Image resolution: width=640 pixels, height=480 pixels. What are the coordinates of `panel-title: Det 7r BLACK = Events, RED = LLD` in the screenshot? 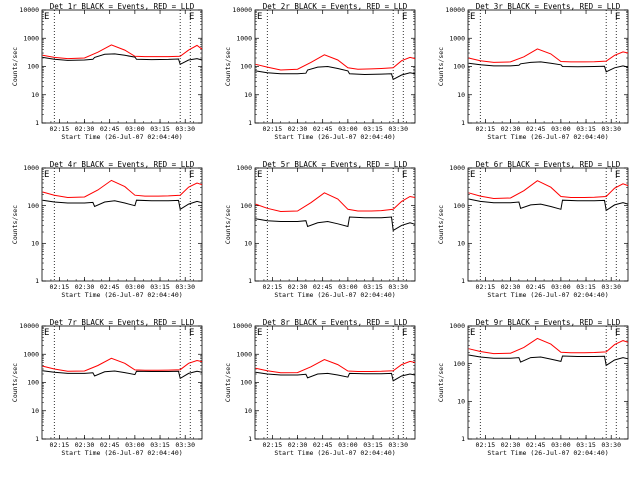 It's located at (122, 322).